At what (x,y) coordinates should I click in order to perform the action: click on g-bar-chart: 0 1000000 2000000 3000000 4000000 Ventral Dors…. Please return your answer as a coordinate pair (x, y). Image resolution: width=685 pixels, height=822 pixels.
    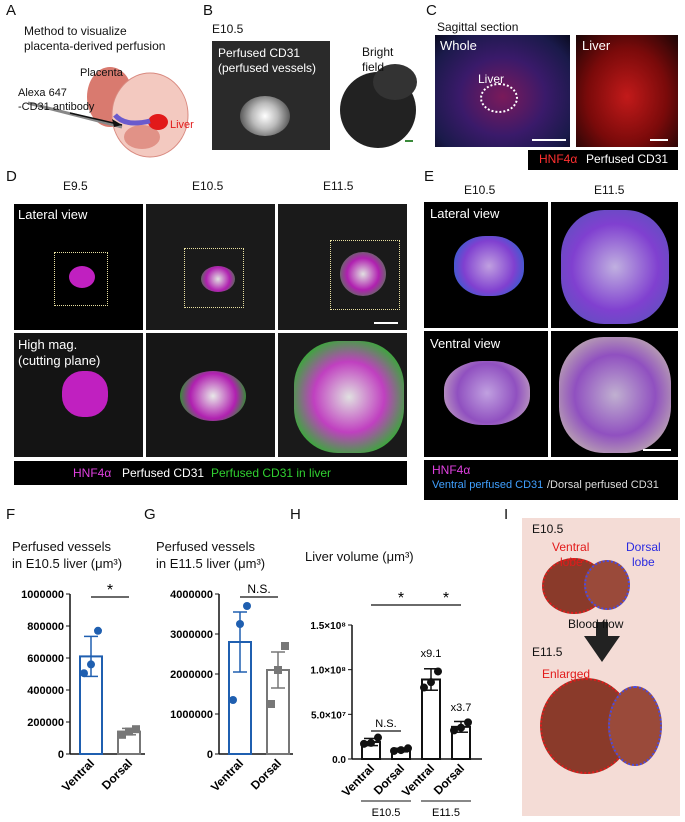
    Looking at the image, I should click on (231, 686).